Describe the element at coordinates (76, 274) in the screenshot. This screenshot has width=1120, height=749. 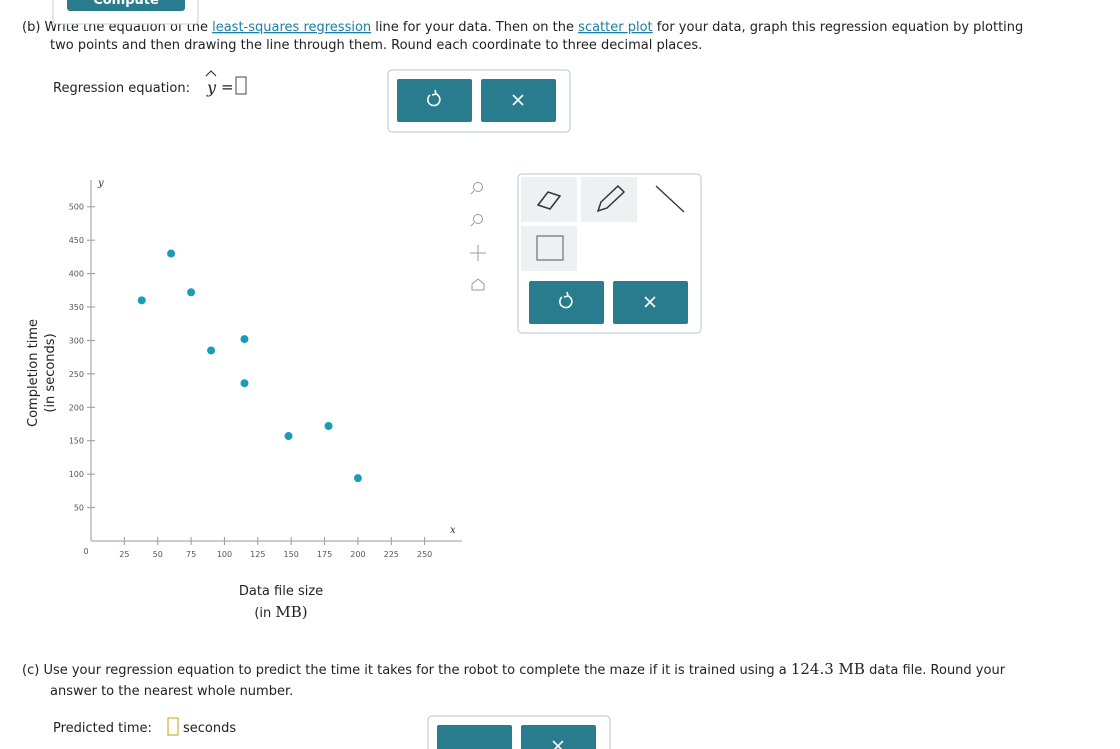
I see `y-tick-label: 400` at that location.